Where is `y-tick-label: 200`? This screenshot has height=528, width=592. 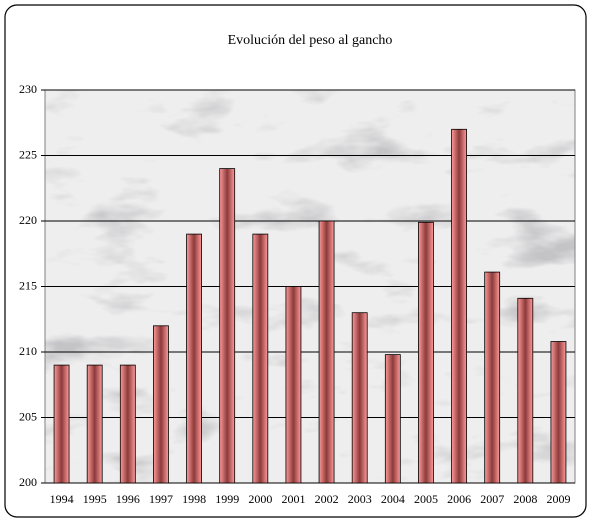 y-tick-label: 200 is located at coordinates (28, 482).